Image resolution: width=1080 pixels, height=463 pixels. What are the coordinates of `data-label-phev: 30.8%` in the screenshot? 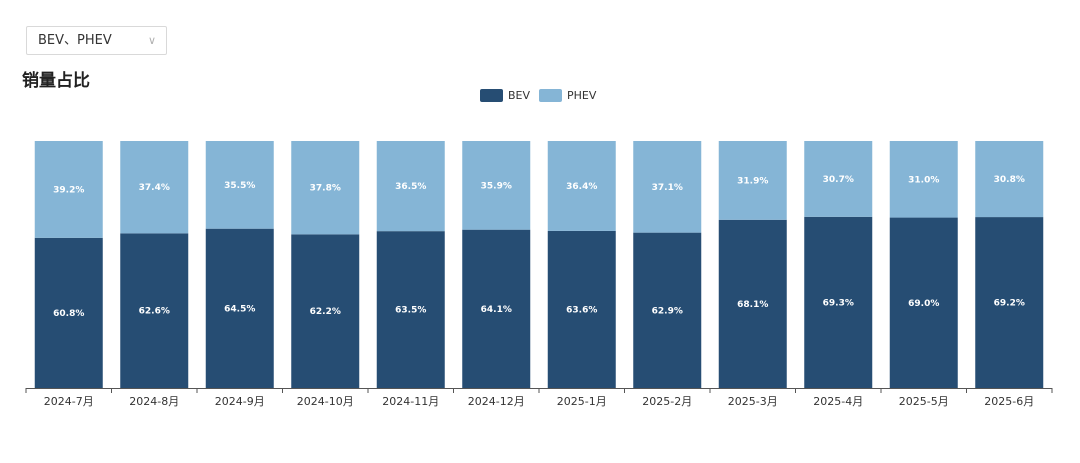 It's located at (1009, 180).